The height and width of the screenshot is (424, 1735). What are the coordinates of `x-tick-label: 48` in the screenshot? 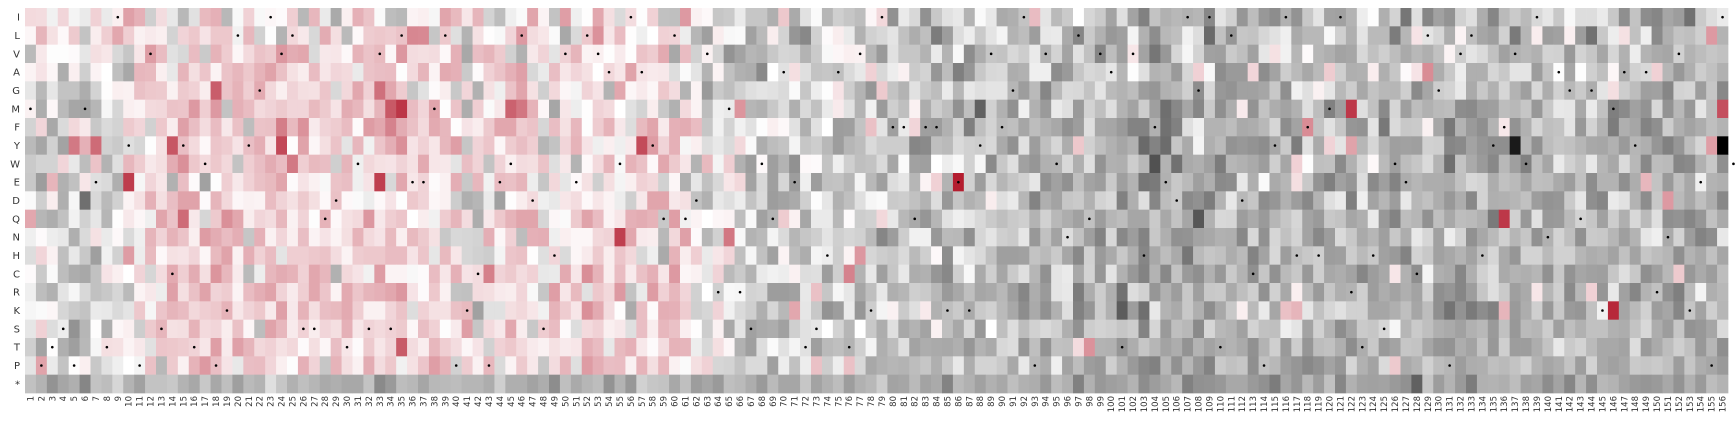 It's located at (545, 401).